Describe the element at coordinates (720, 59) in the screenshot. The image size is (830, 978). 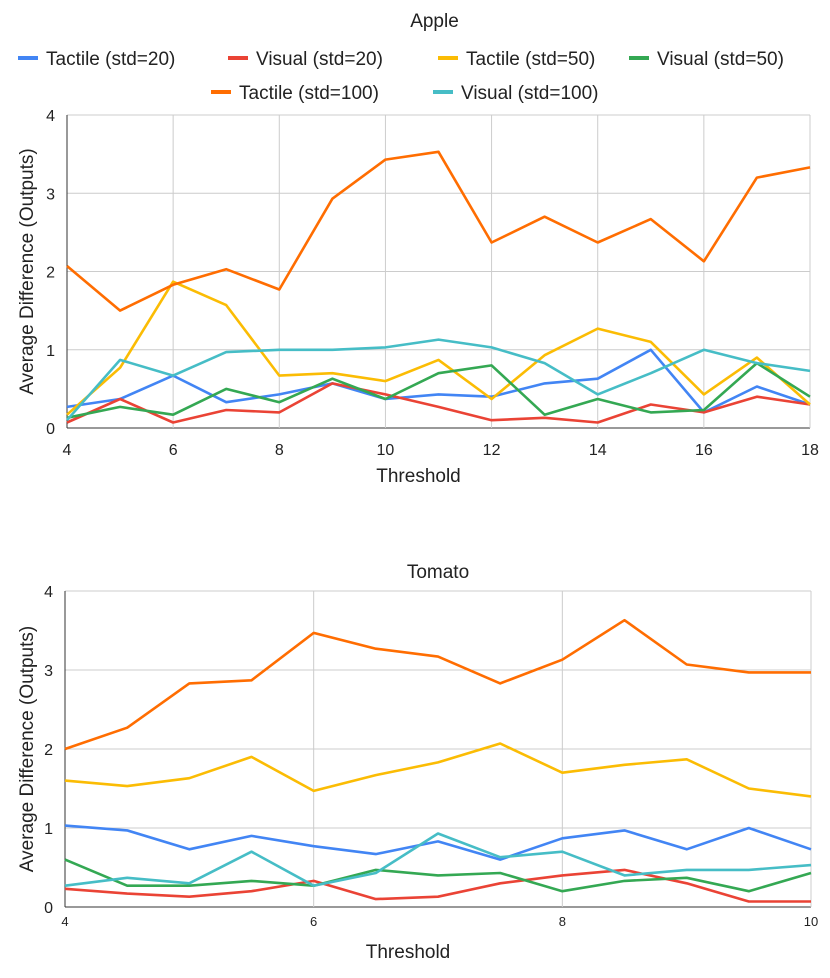
I see `legend-label: Visual (std=50)` at that location.